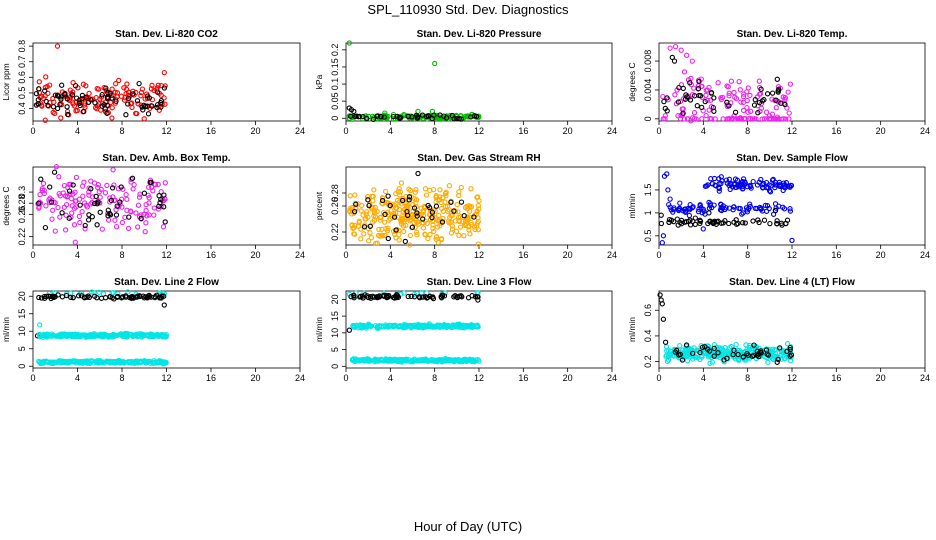 The image size is (936, 540). What do you see at coordinates (255, 378) in the screenshot?
I see `x-tick-label: 20` at bounding box center [255, 378].